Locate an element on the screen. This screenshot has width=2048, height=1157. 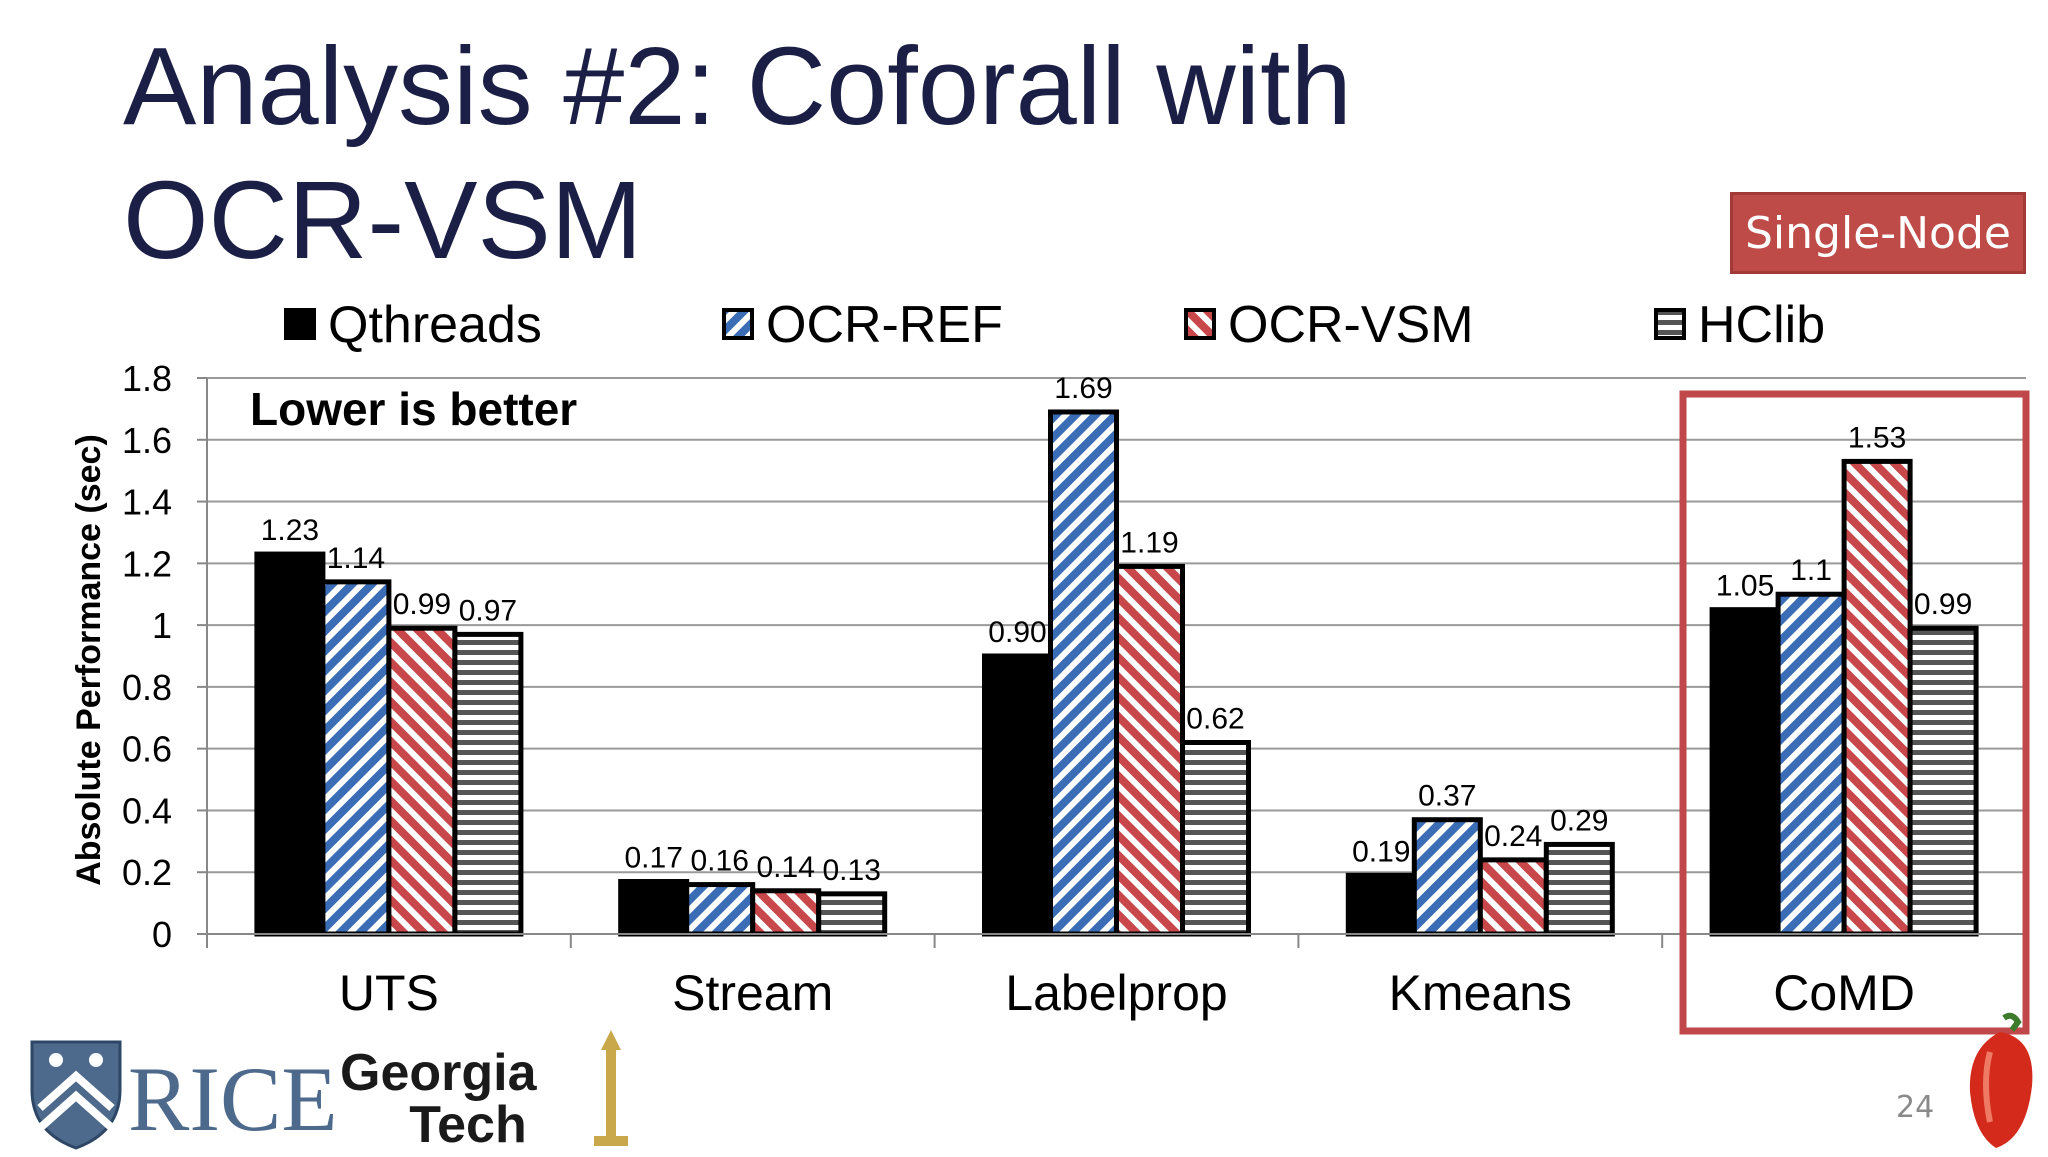
bar-ocr-vsm-comd is located at coordinates (1877, 697).